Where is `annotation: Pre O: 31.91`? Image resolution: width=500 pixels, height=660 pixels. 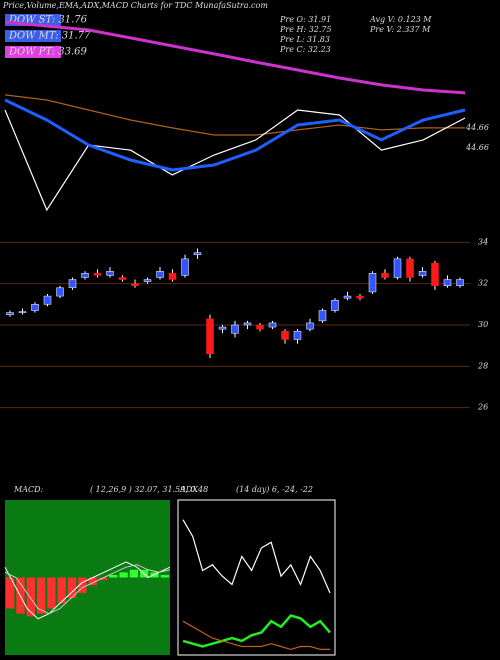
annotation: Pre O: 31.91 is located at coordinates (305, 19).